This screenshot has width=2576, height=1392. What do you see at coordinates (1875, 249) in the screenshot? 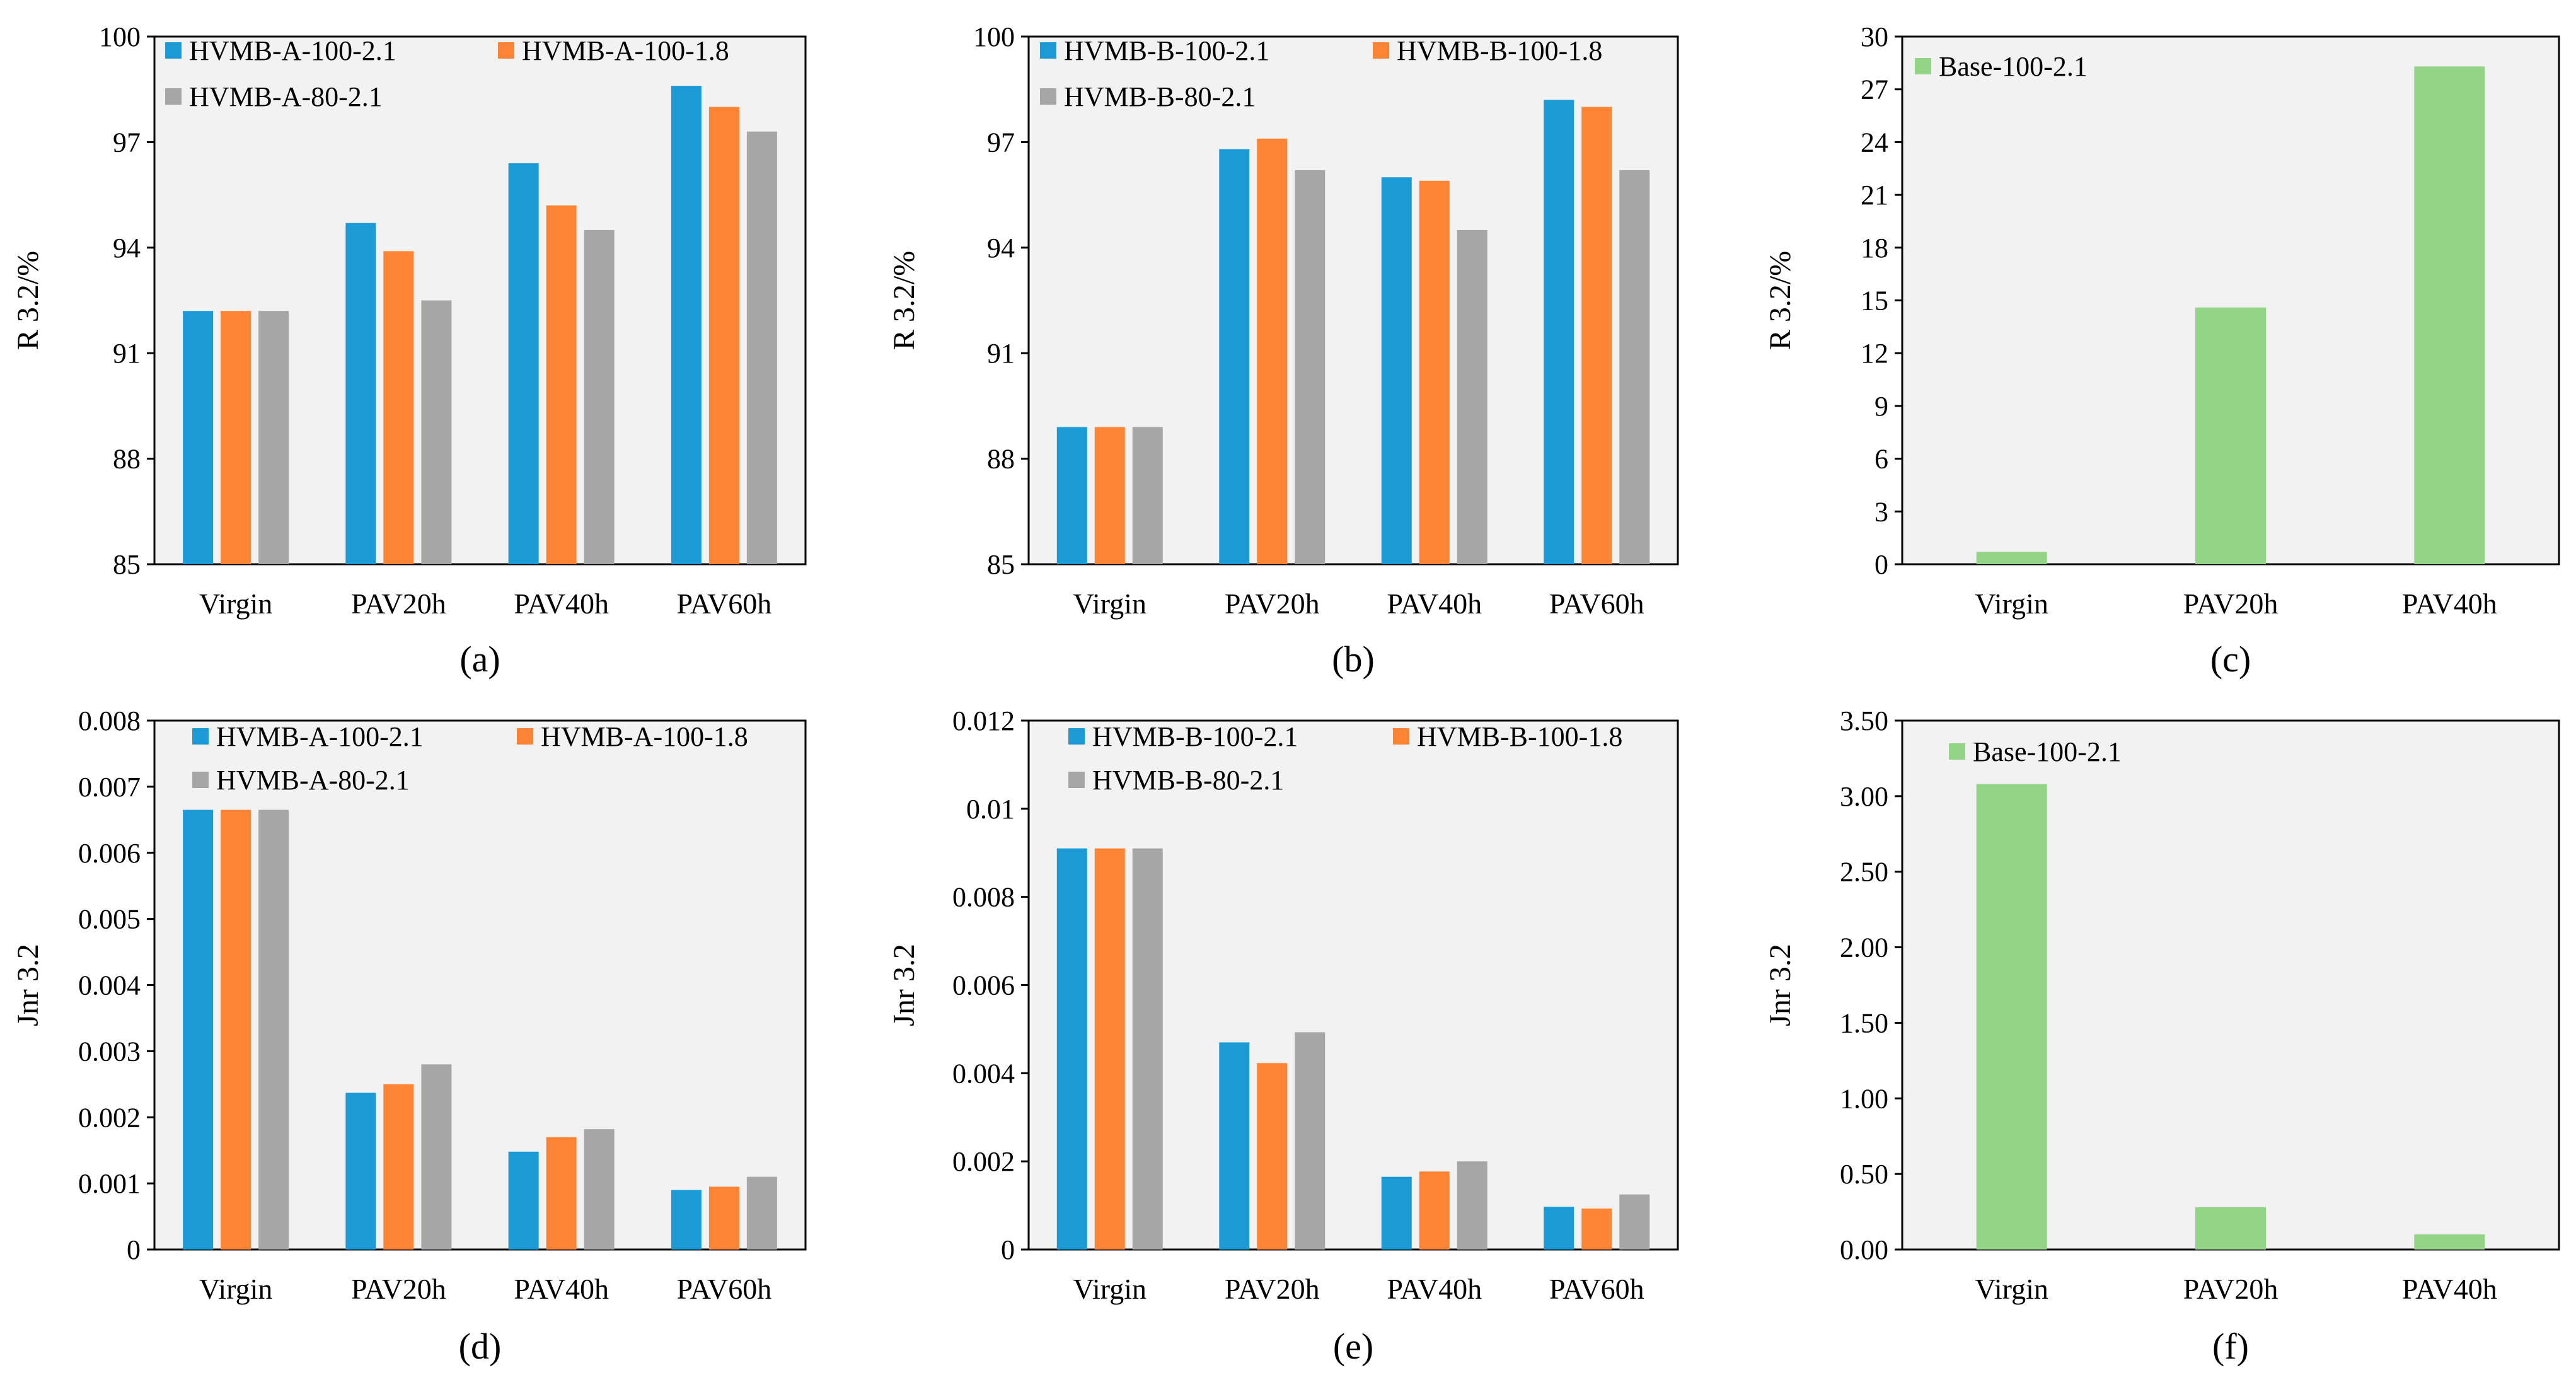
I see `y-tick-label: 18` at bounding box center [1875, 249].